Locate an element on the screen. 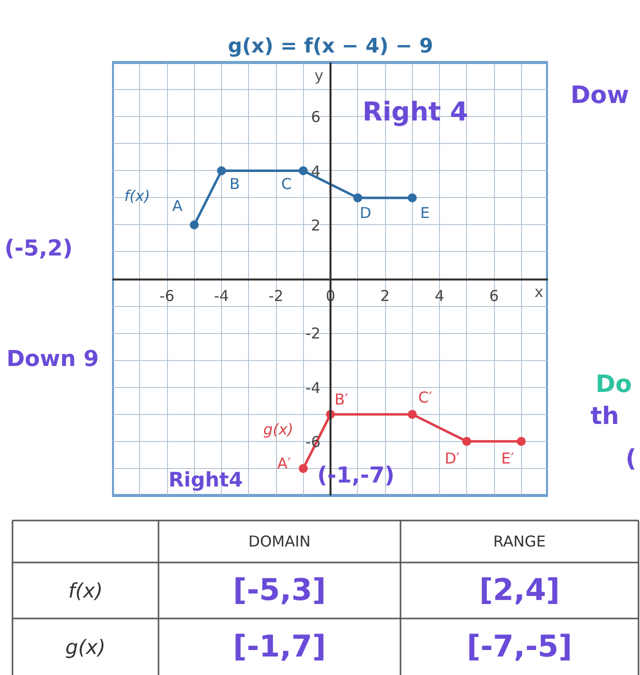 This screenshot has width=640, height=675. text: DOMAIN is located at coordinates (279, 541).